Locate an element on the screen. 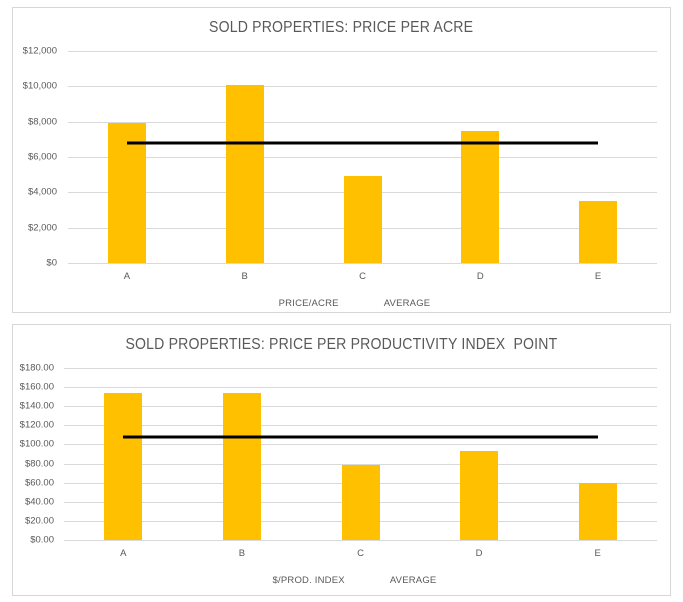  y-tick-label: $140.00 is located at coordinates (36, 406).